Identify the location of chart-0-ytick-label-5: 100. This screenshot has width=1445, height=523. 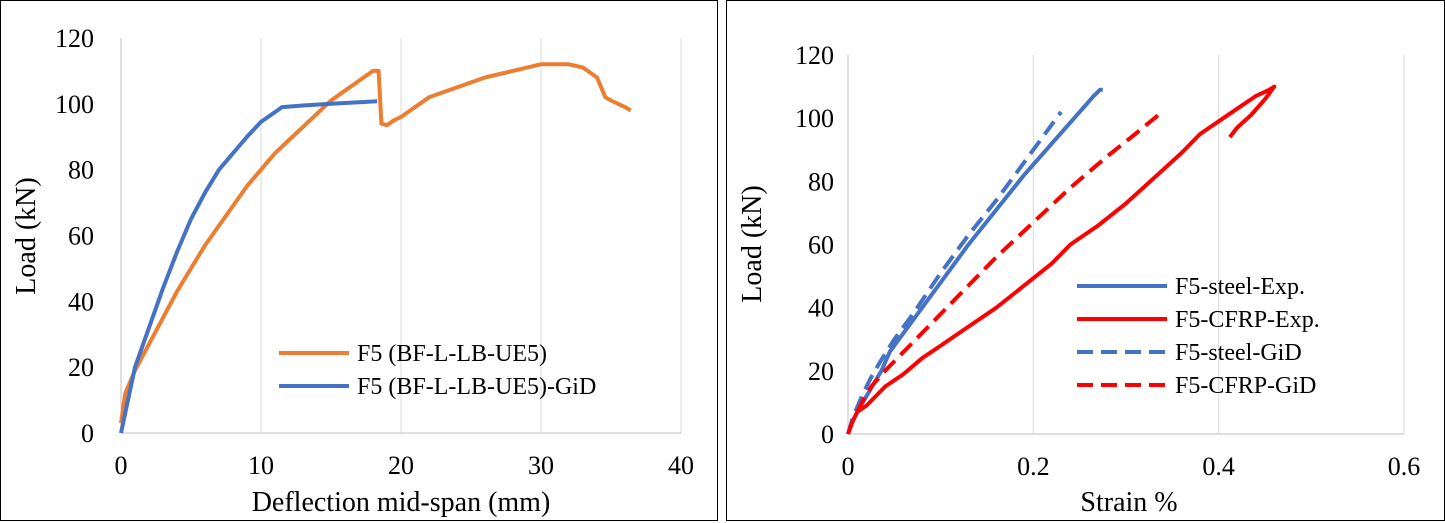
(74, 104).